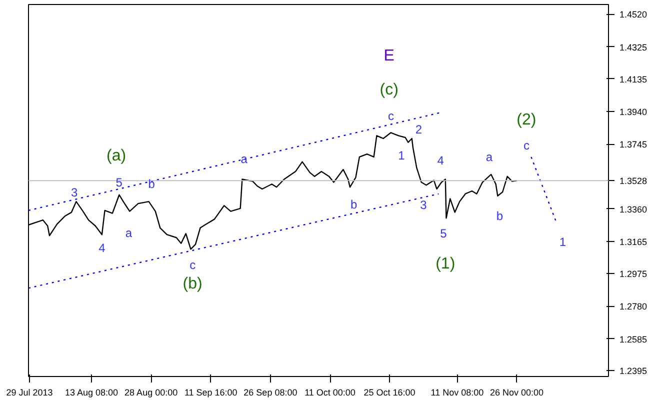  I want to click on x-tick-label: 28 Aug 00:00, so click(151, 393).